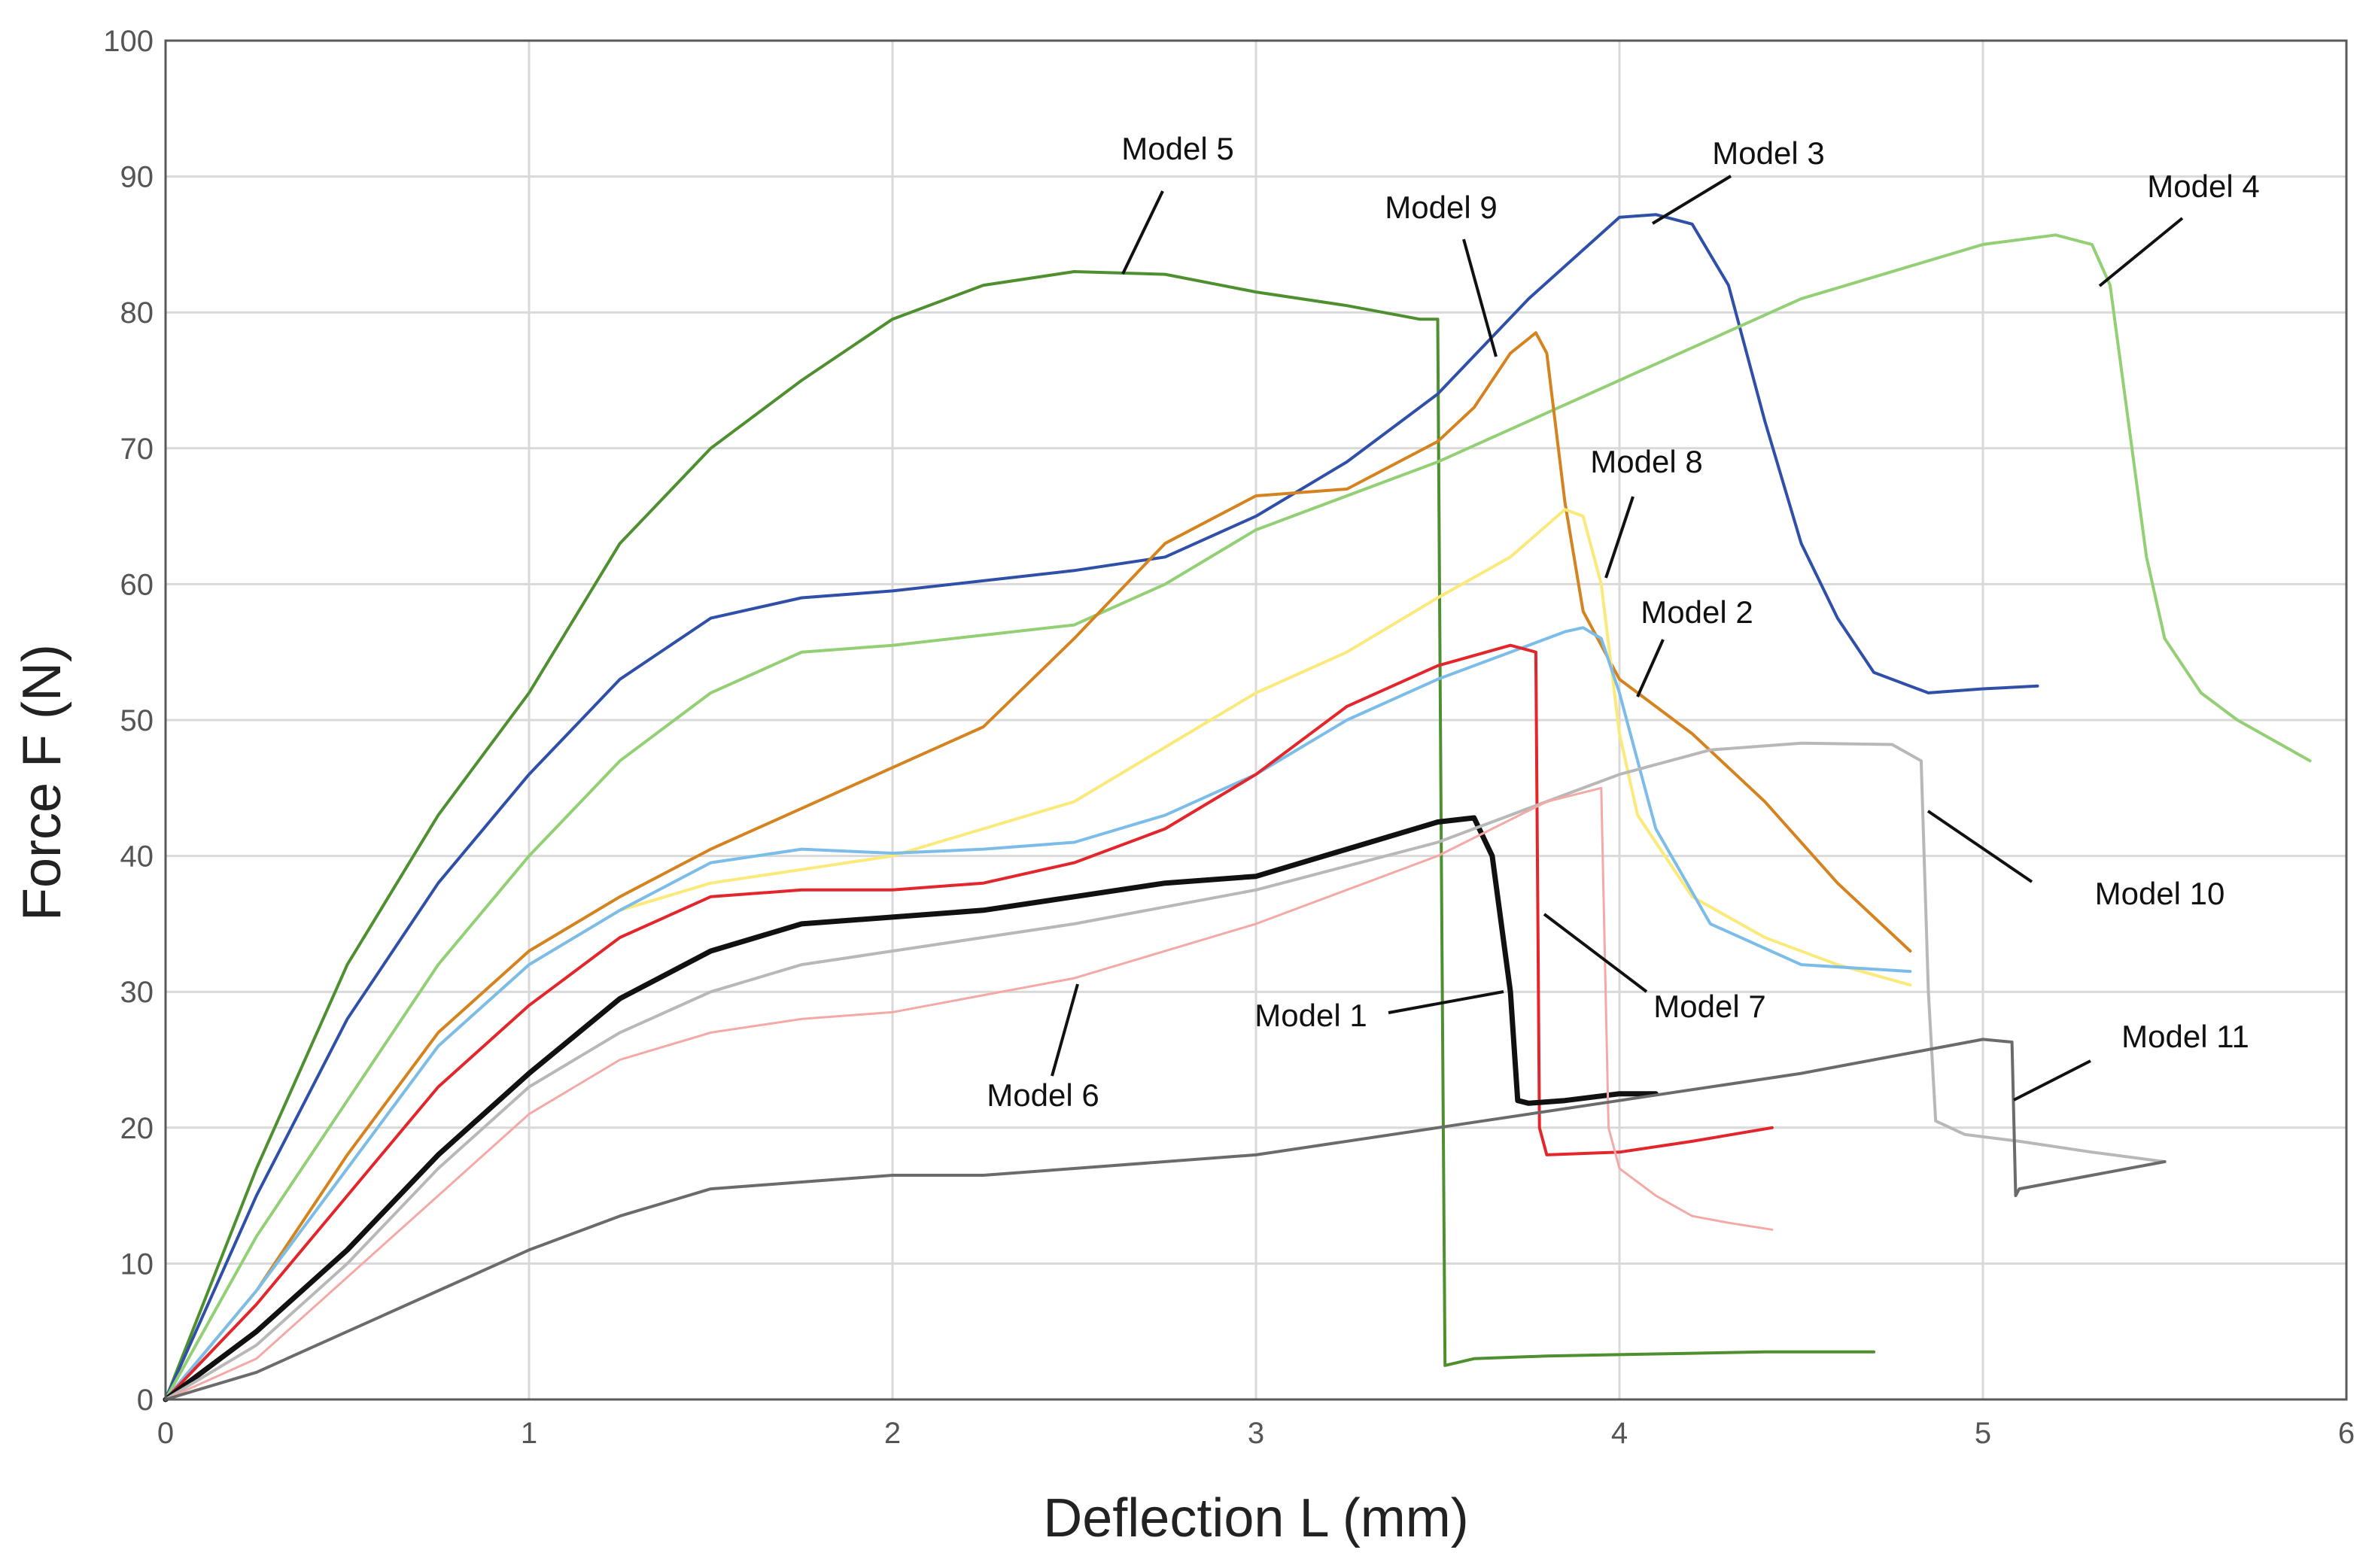 The width and height of the screenshot is (2375, 1568). Describe the element at coordinates (1619, 1433) in the screenshot. I see `x-tick-label: 4` at that location.